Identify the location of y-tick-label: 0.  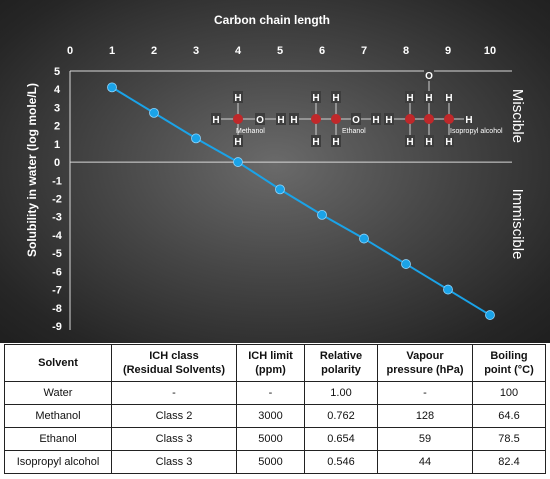
(57, 163).